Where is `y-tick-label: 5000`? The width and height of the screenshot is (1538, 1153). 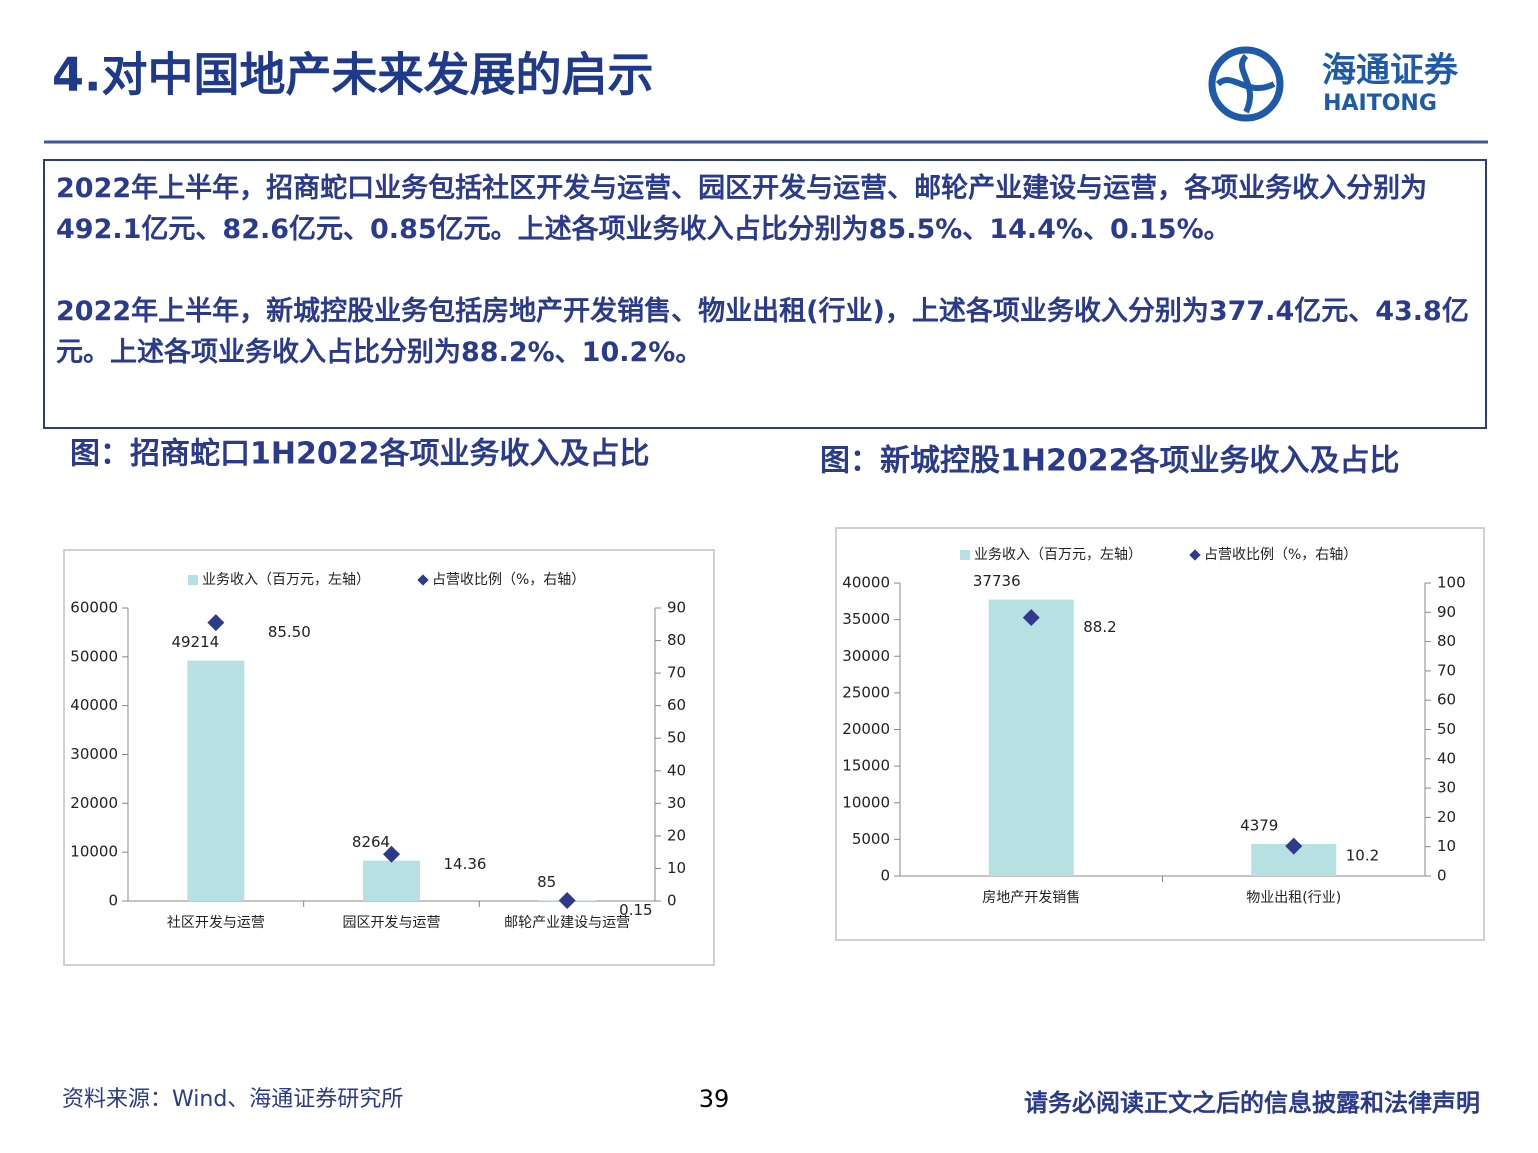
y-tick-label: 5000 is located at coordinates (871, 839).